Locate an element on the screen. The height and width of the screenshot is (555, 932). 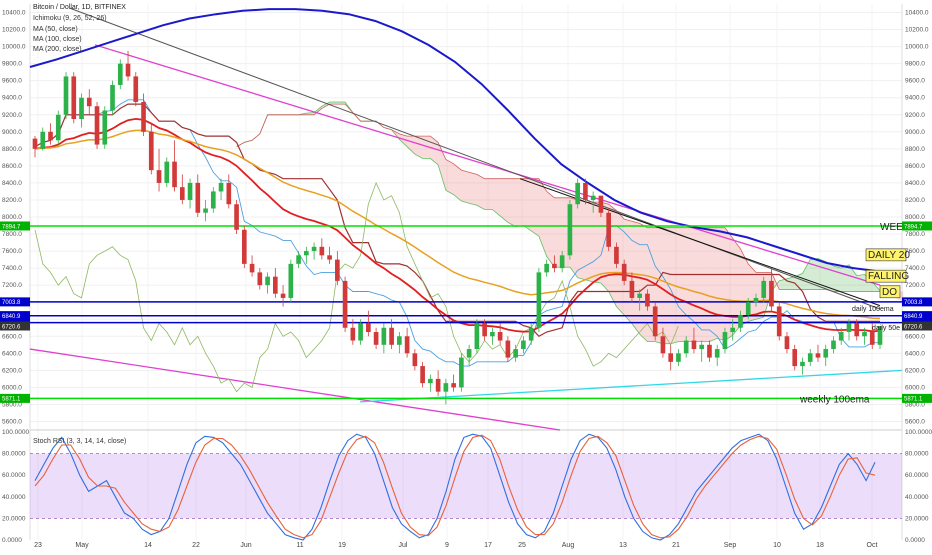
left-price-tick: 9600.0 is located at coordinates (12, 81).